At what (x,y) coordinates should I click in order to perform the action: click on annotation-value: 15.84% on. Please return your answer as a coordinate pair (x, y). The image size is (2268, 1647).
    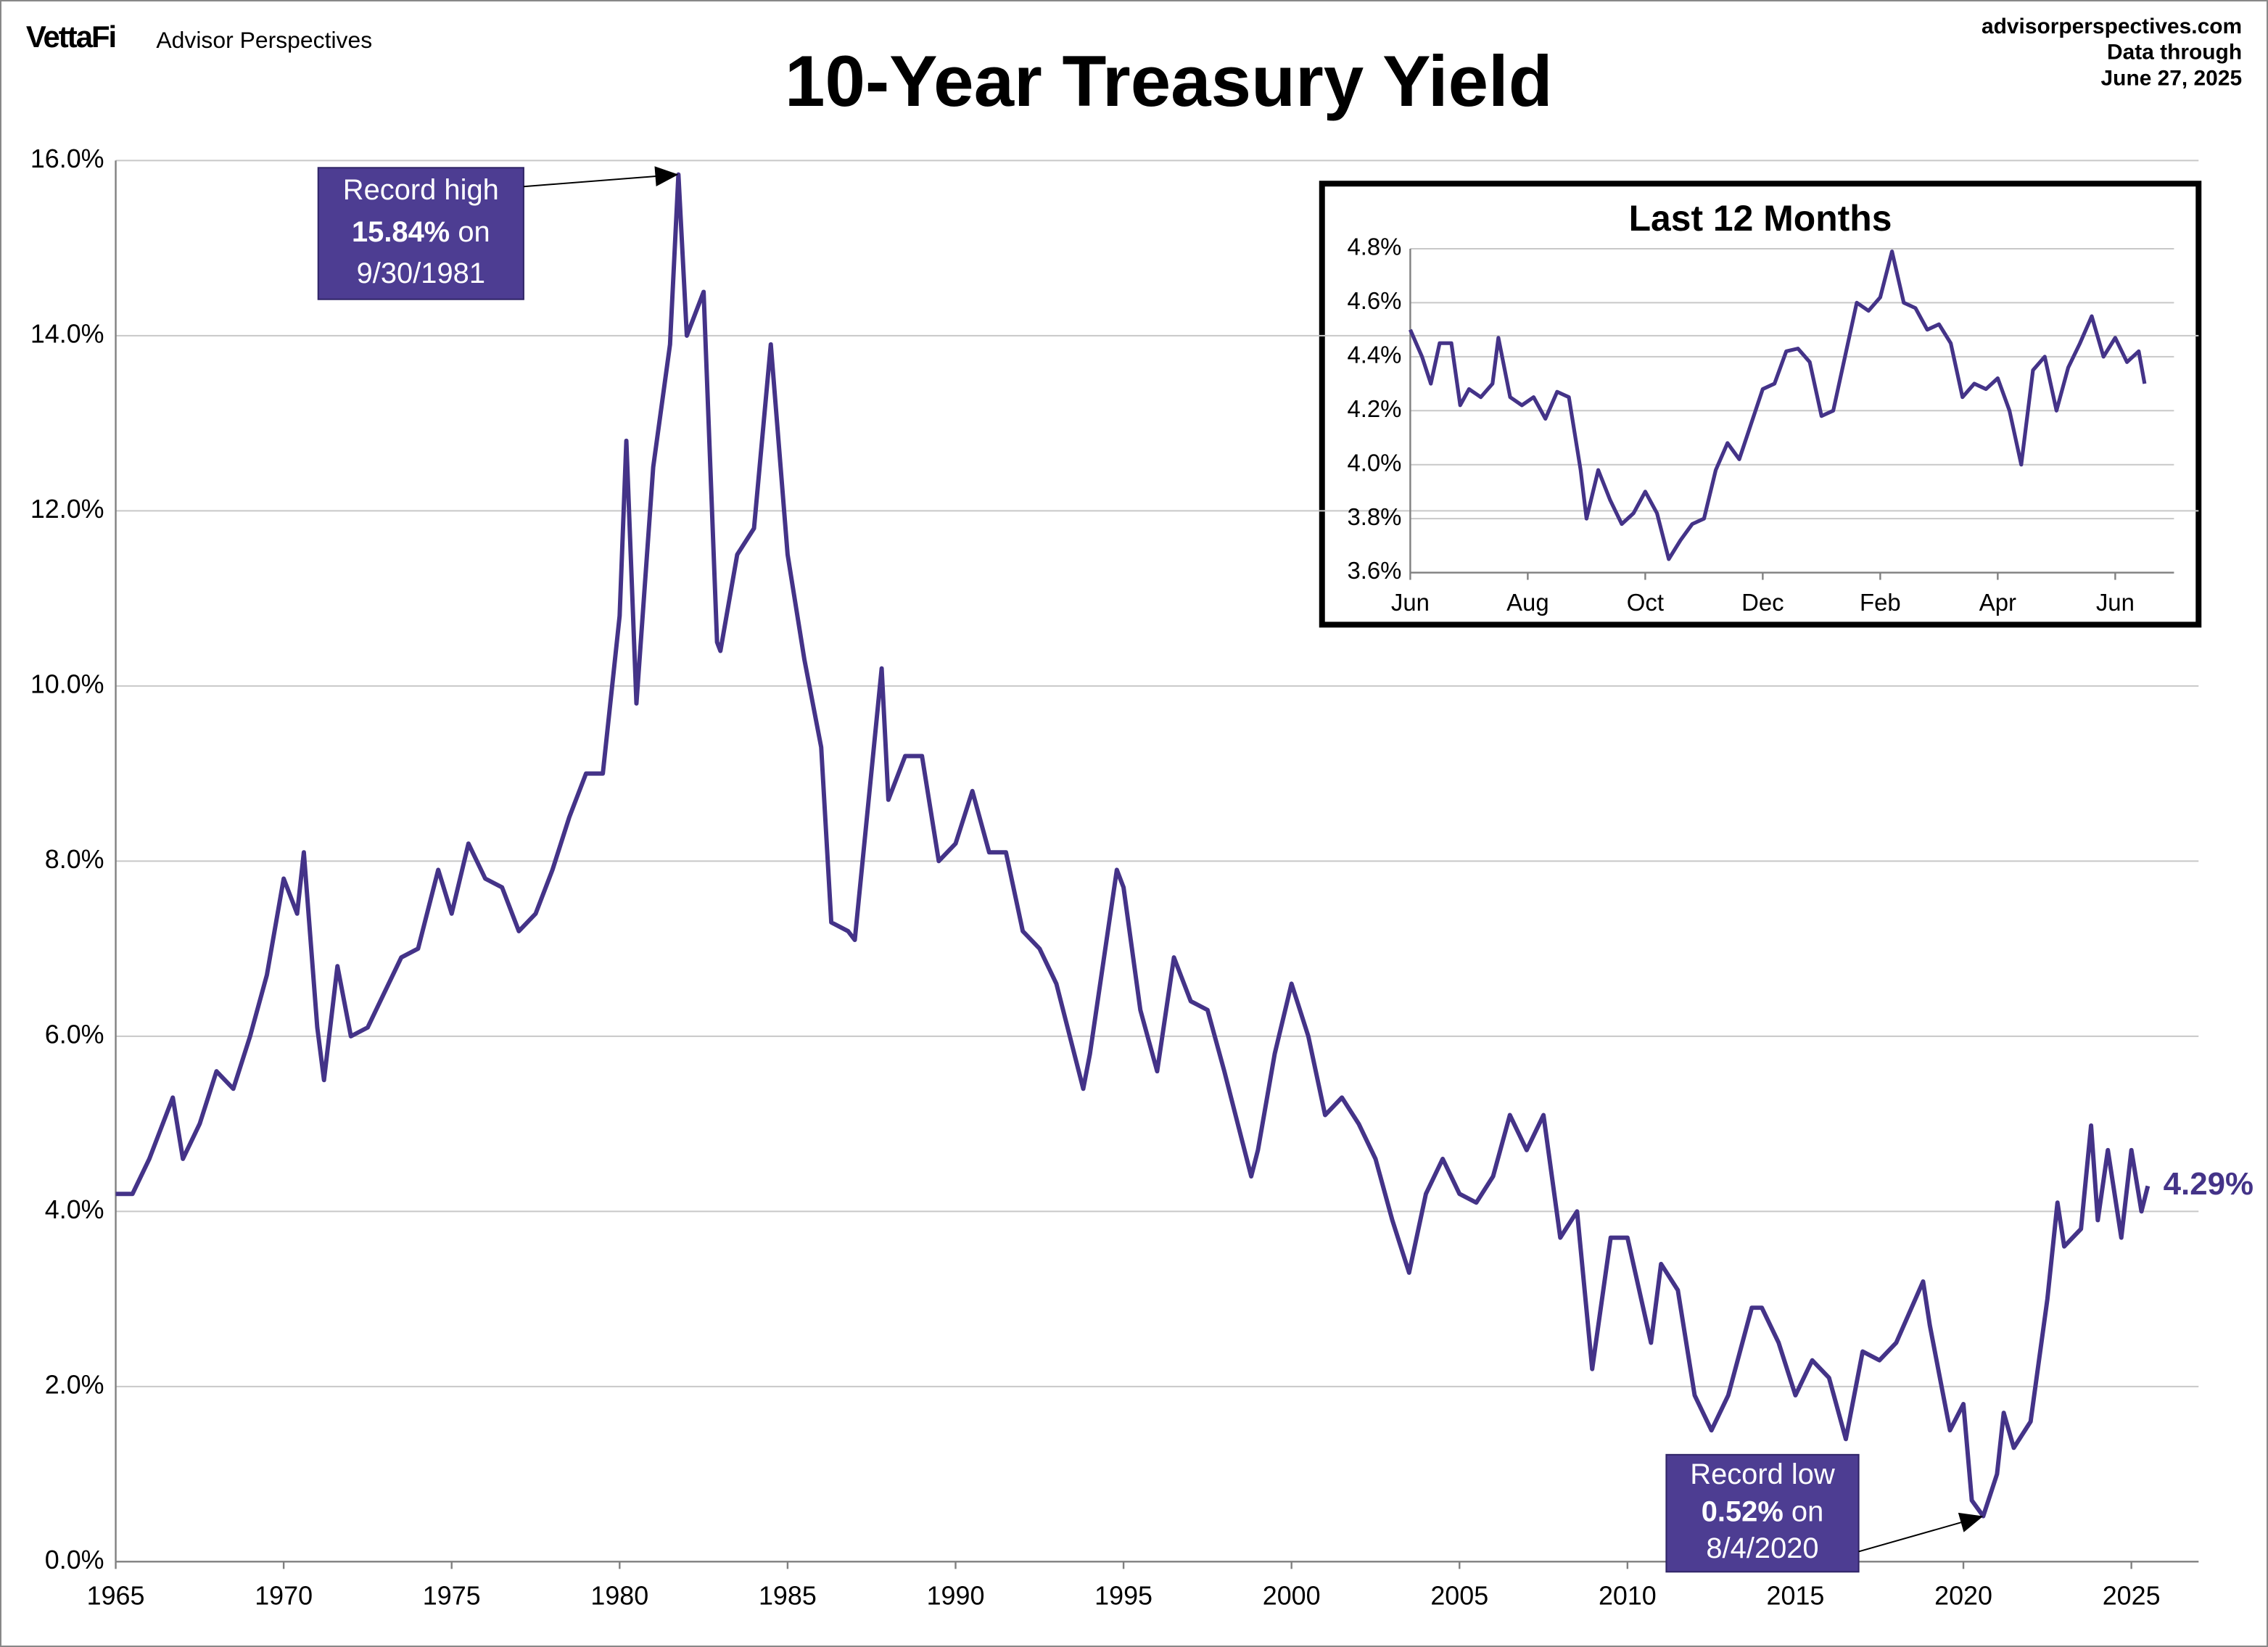
    Looking at the image, I should click on (421, 232).